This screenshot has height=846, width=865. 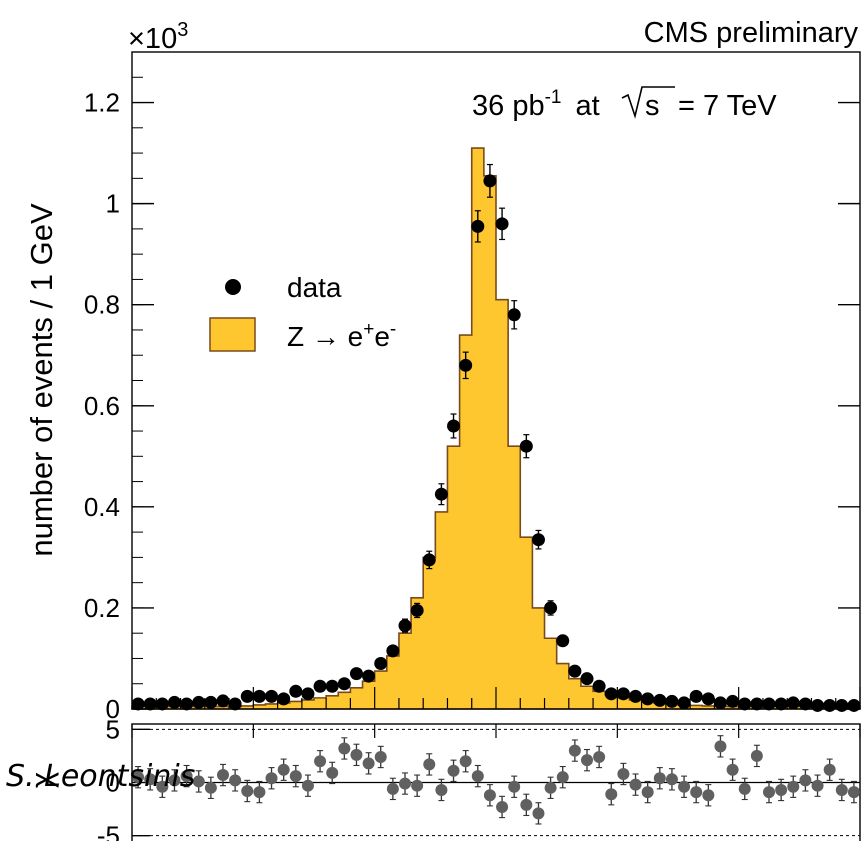 What do you see at coordinates (158, 37) in the screenshot?
I see `scale-label: ×10³` at bounding box center [158, 37].